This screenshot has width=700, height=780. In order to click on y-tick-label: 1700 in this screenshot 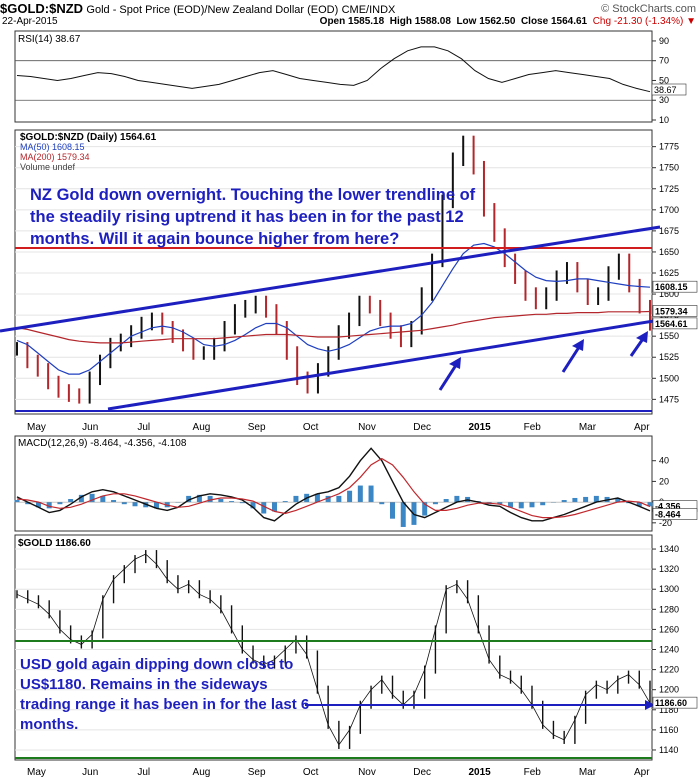, I will do `click(669, 210)`.